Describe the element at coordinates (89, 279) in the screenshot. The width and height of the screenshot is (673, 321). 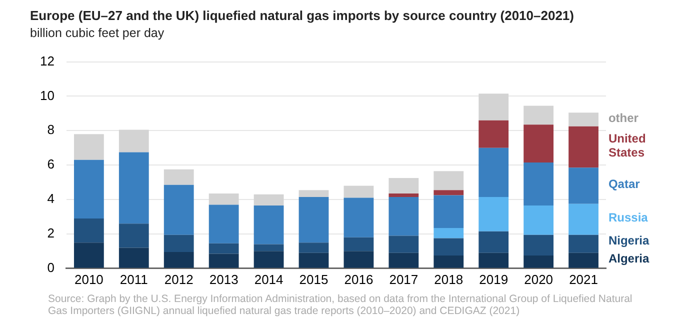
I see `x-tick-label: 2010` at that location.